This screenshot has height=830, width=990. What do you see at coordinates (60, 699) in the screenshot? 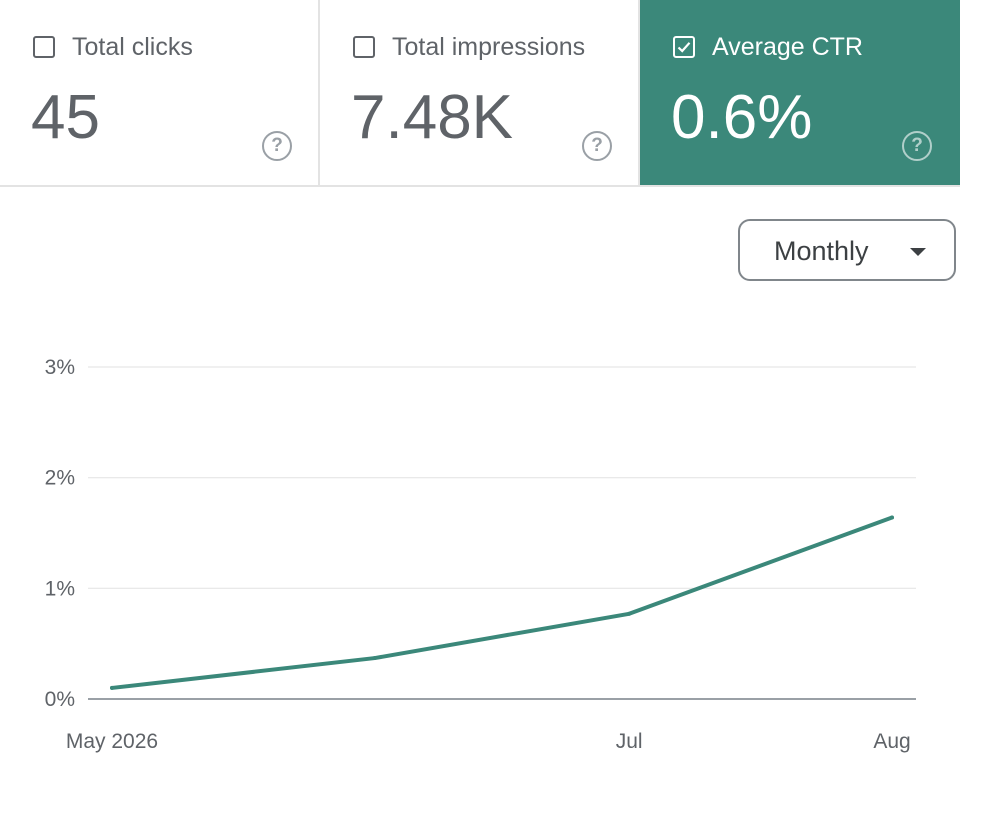
I see `y-tick-label: 0%` at bounding box center [60, 699].